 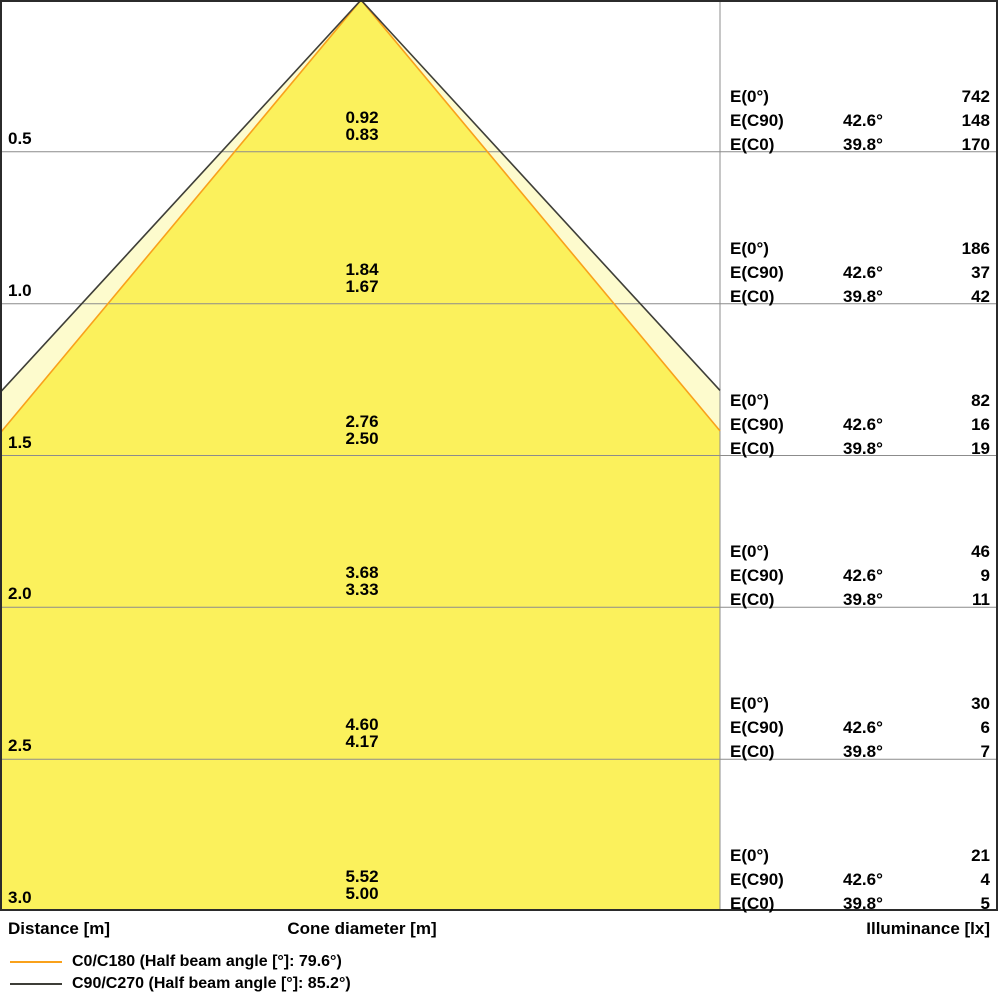 I want to click on ec90-row: E(C90) 42.6° 148, so click(x=860, y=121).